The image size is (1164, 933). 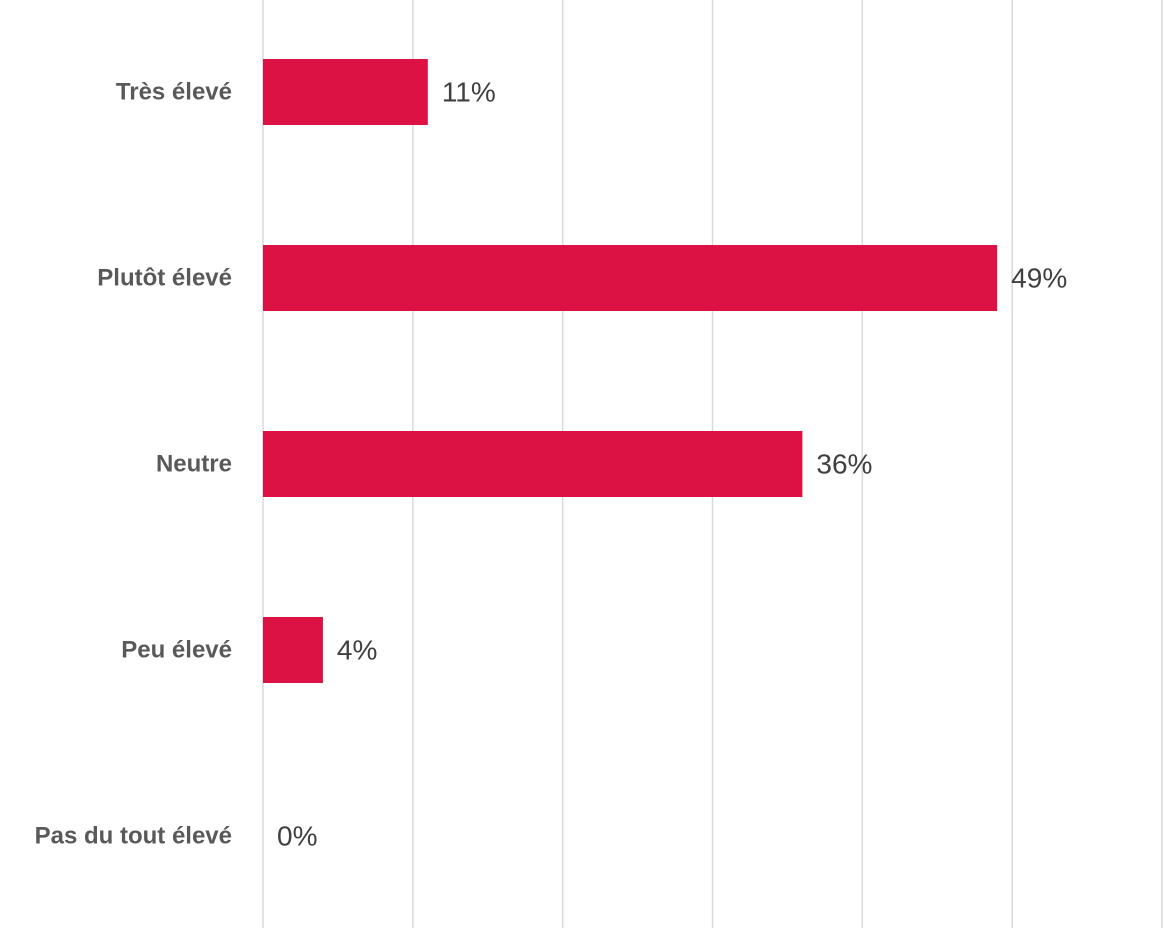 What do you see at coordinates (1039, 278) in the screenshot?
I see `data-label: 49%` at bounding box center [1039, 278].